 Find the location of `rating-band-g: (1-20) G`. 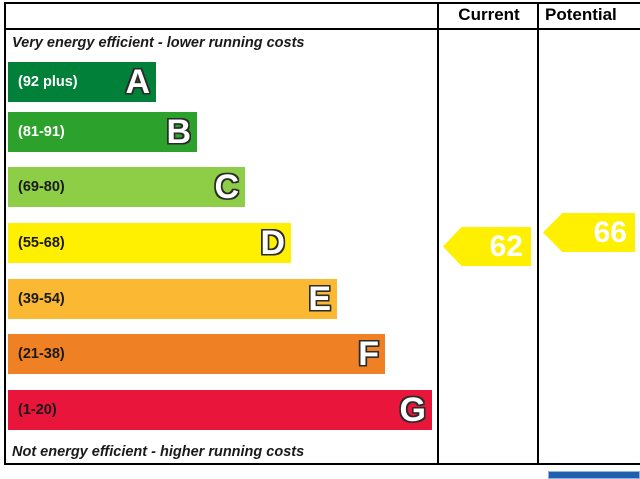

rating-band-g: (1-20) G is located at coordinates (220, 410).